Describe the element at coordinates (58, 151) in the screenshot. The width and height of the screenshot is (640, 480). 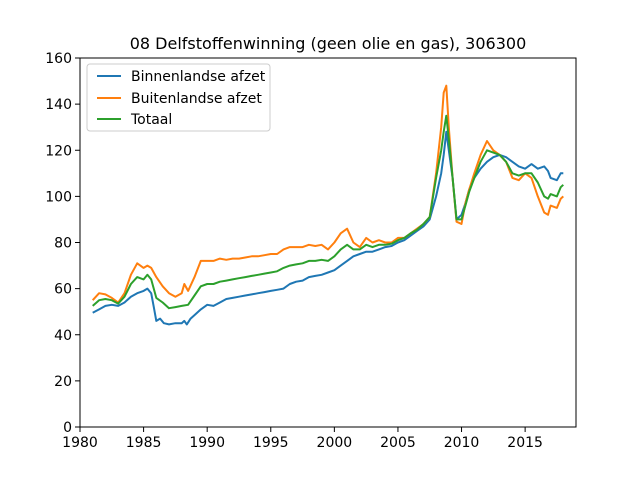
I see `y-tick-label: 120` at that location.